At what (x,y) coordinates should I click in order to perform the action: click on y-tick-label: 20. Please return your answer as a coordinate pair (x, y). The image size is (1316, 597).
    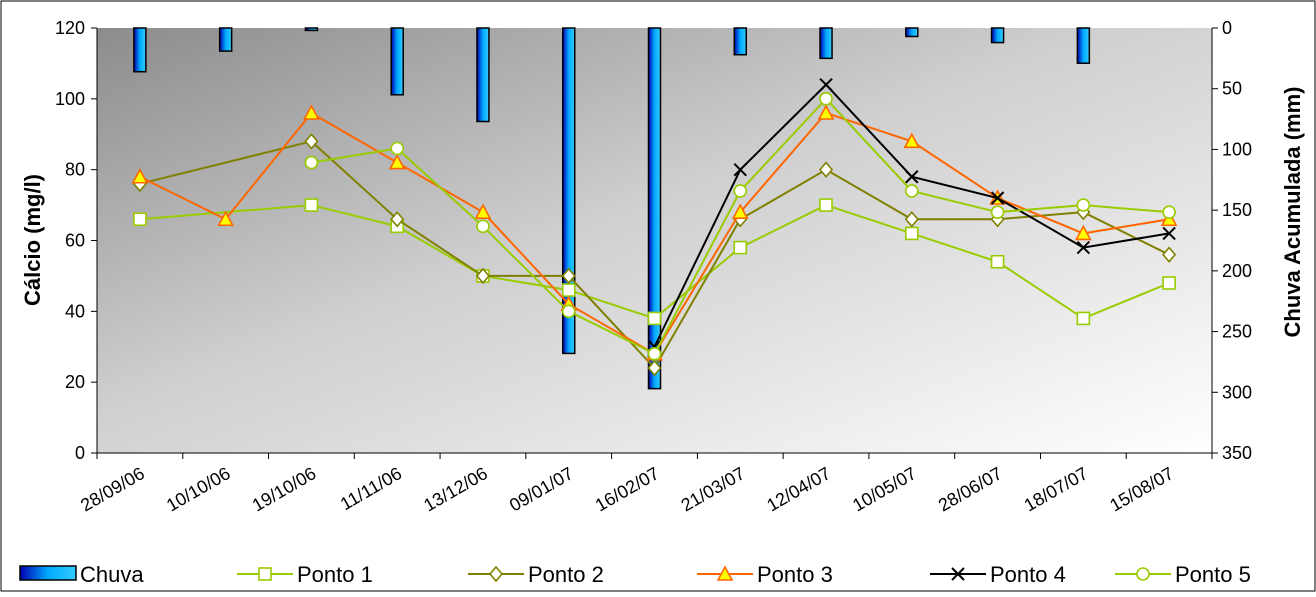
    Looking at the image, I should click on (75, 382).